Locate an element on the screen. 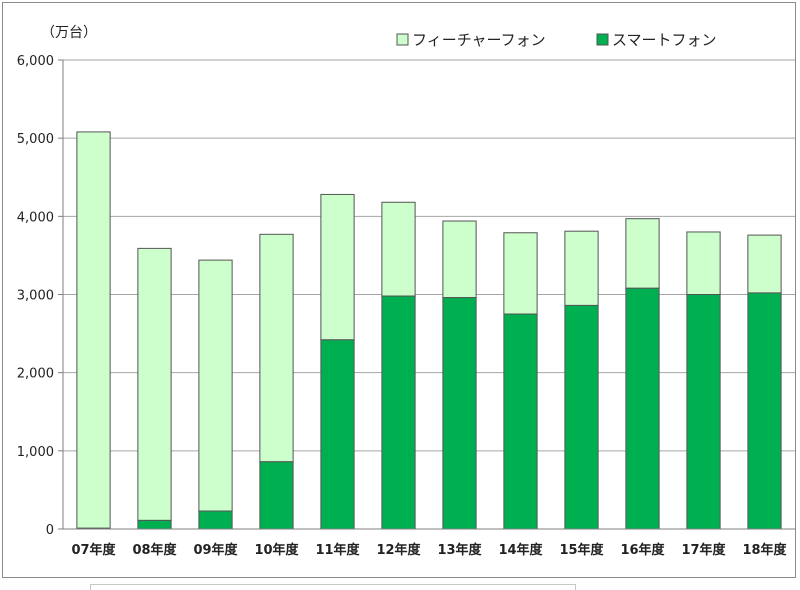 This screenshot has height=590, width=800. y-tick-label: 3,000 is located at coordinates (35, 296).